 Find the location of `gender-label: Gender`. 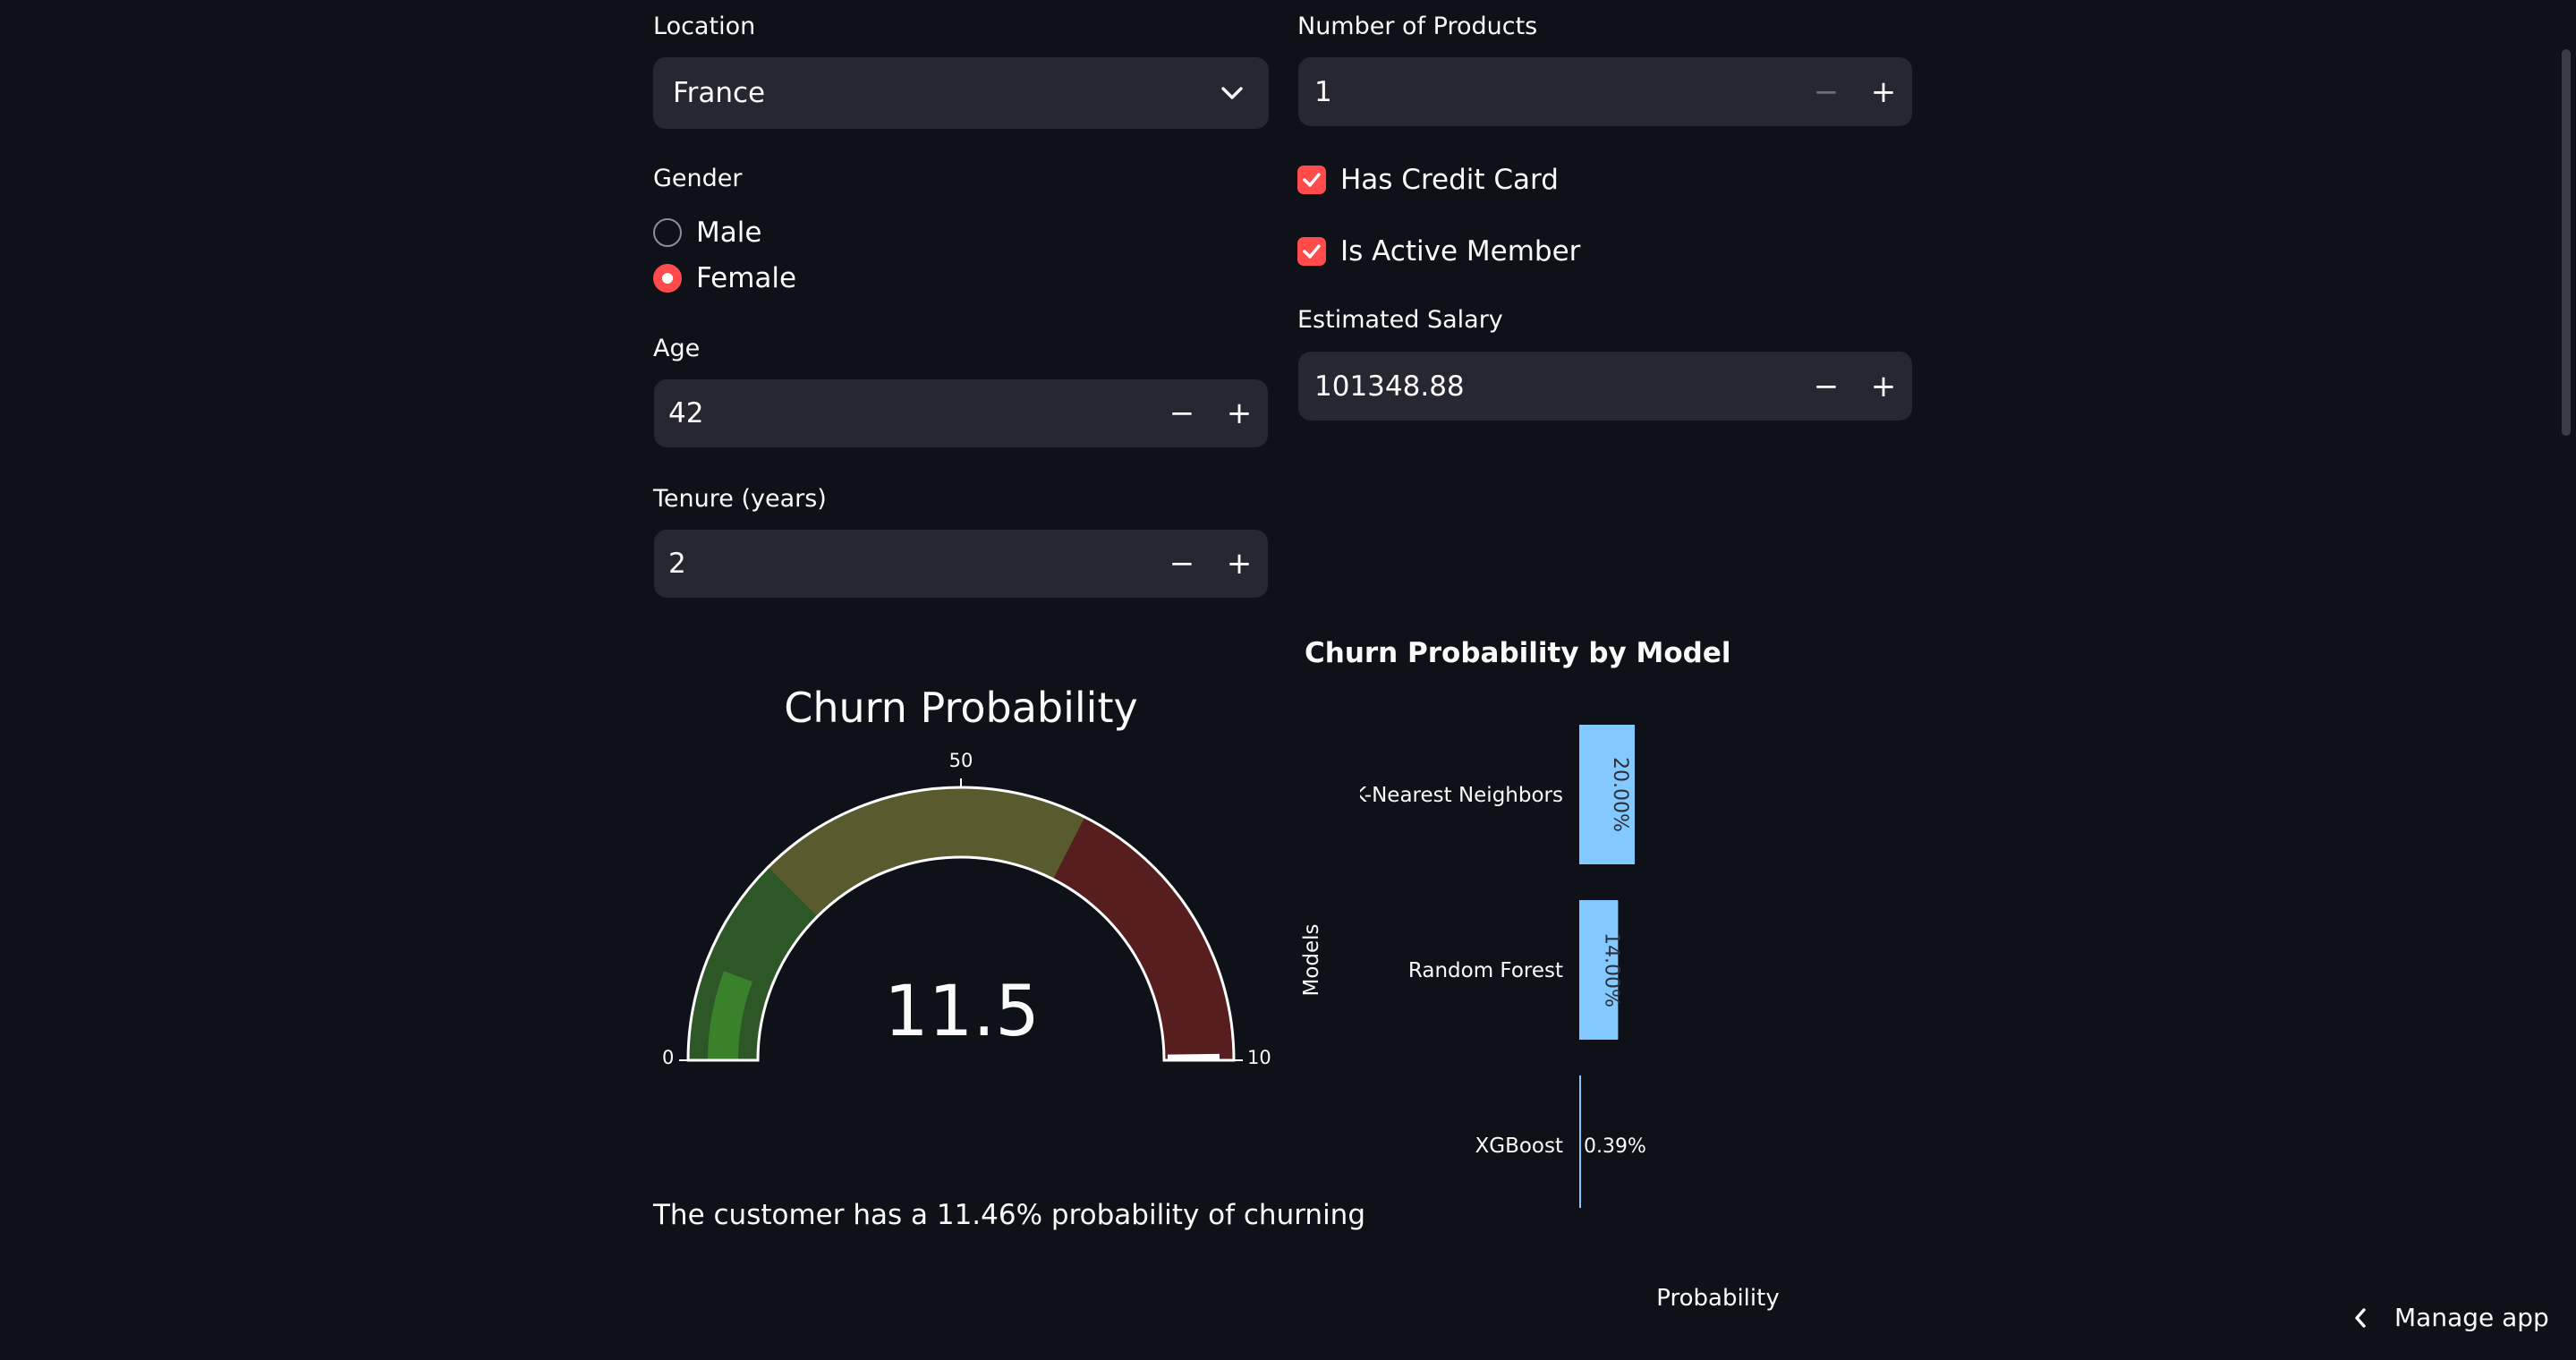

gender-label: Gender is located at coordinates (698, 178).